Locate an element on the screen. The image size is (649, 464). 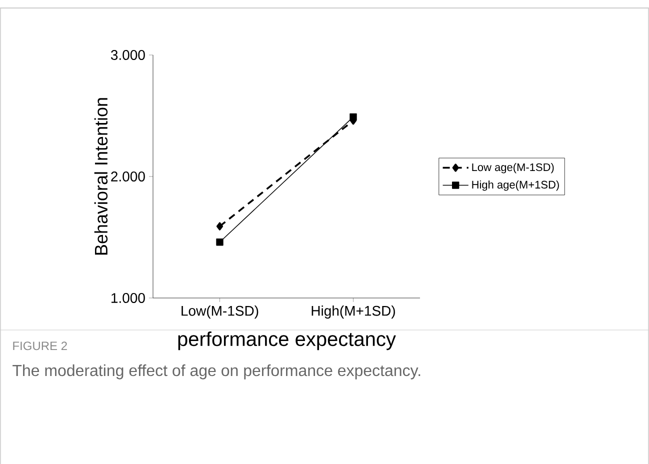
x-tick-label: Low(M-1SD) is located at coordinates (220, 312).